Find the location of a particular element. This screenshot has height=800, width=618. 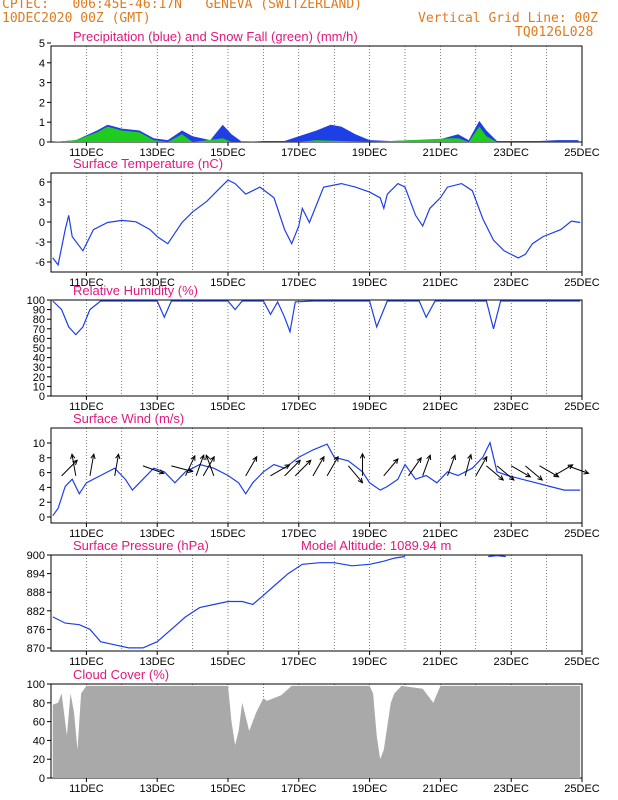

y-tick-label: 876 is located at coordinates (36, 630).